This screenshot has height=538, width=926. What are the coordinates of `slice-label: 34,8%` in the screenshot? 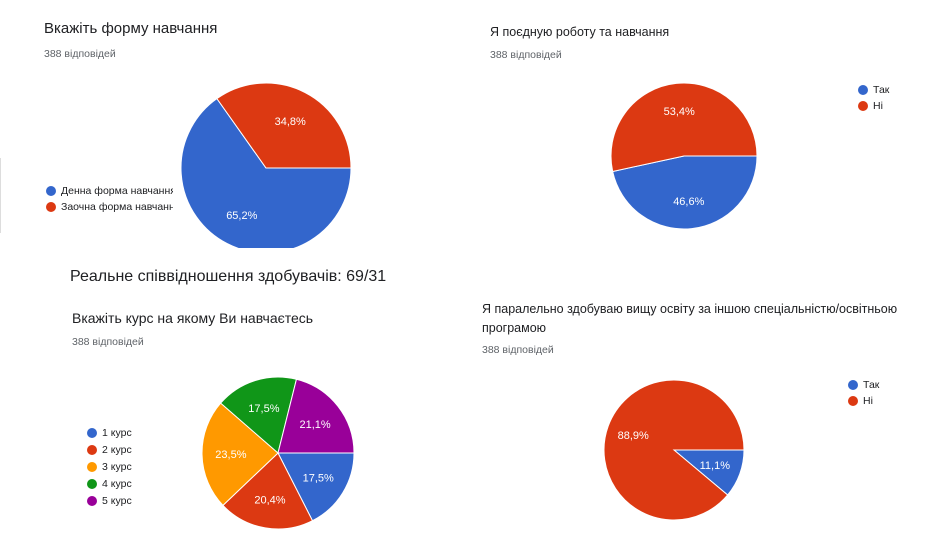 It's located at (290, 122).